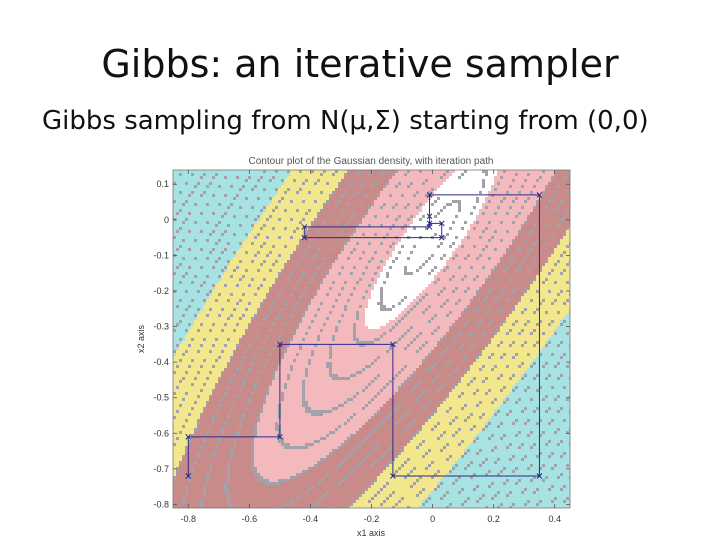 This screenshot has width=720, height=540. Describe the element at coordinates (554, 519) in the screenshot. I see `x-tick-label: 0.4` at that location.